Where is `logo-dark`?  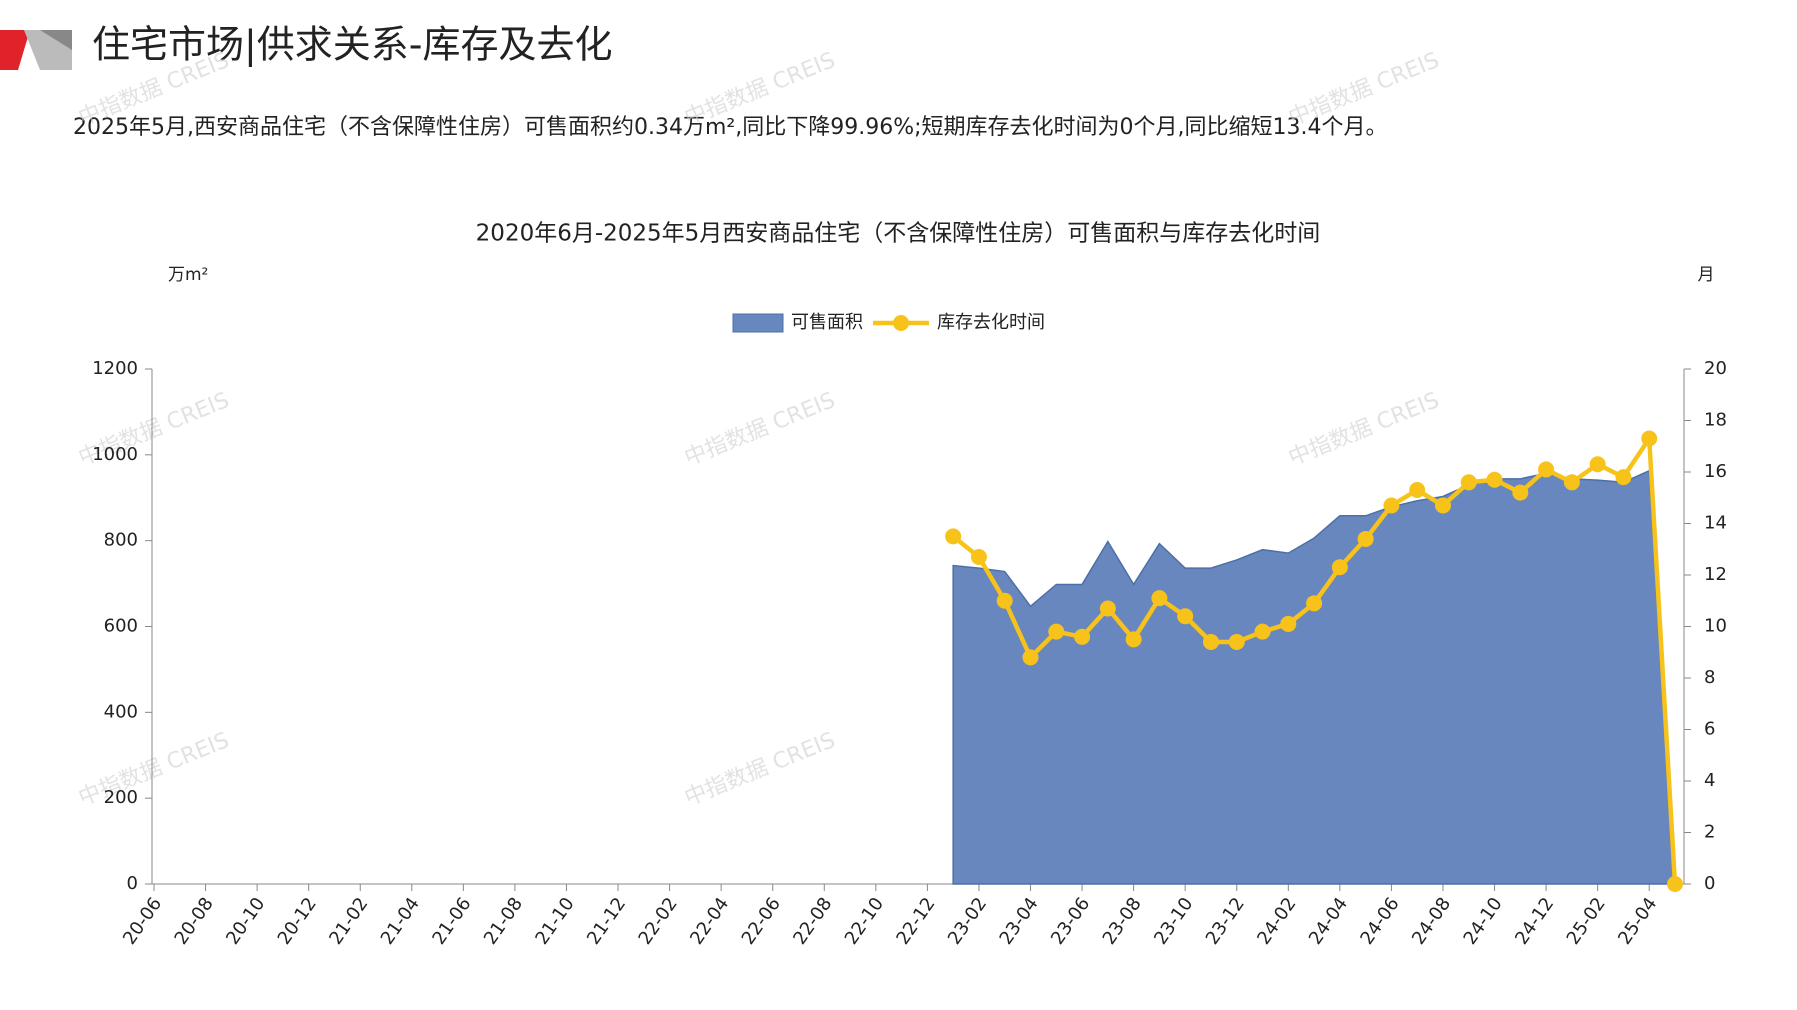 logo-dark is located at coordinates (56, 40).